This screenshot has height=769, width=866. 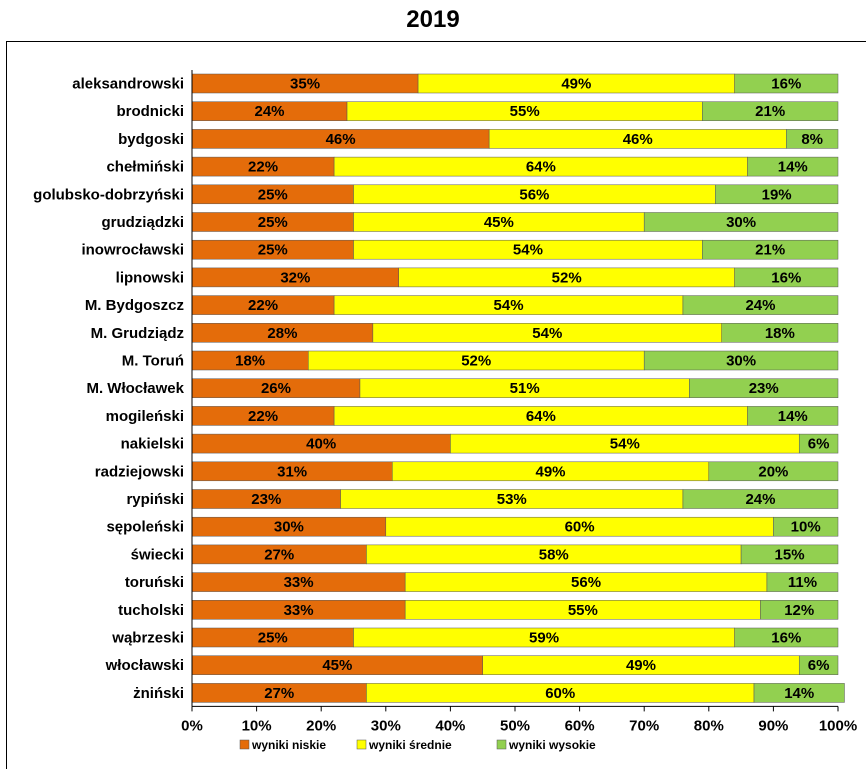 What do you see at coordinates (838, 725) in the screenshot?
I see `x-tick-label: 100%` at bounding box center [838, 725].